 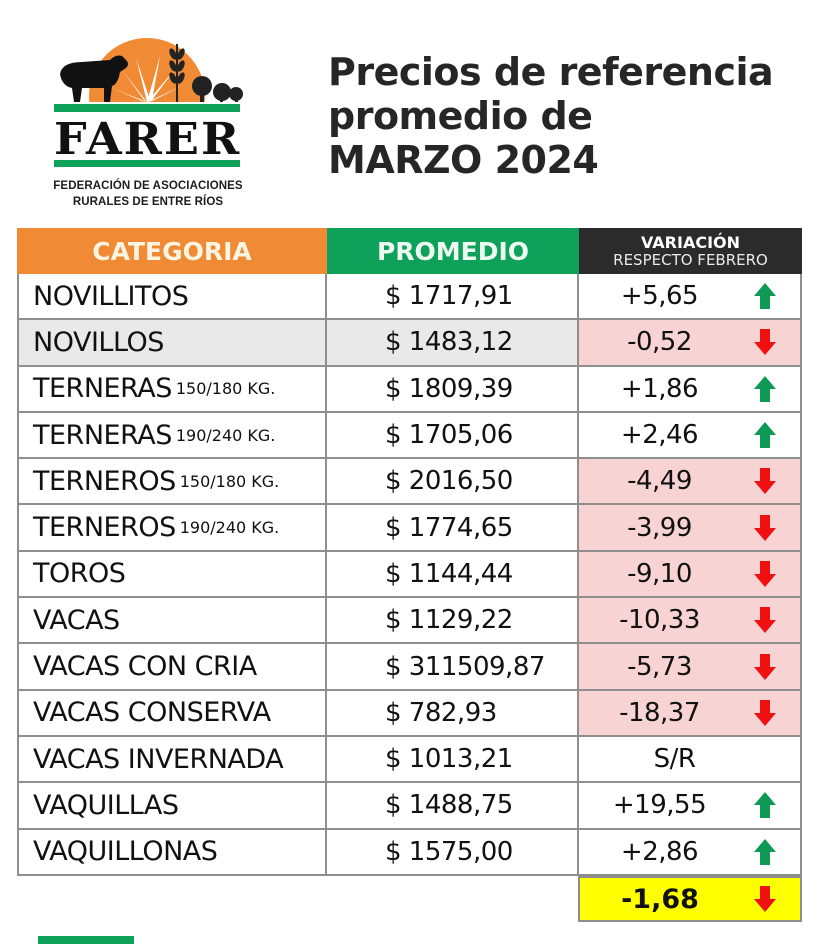 I want to click on variacion-value: S/R, so click(x=674, y=759).